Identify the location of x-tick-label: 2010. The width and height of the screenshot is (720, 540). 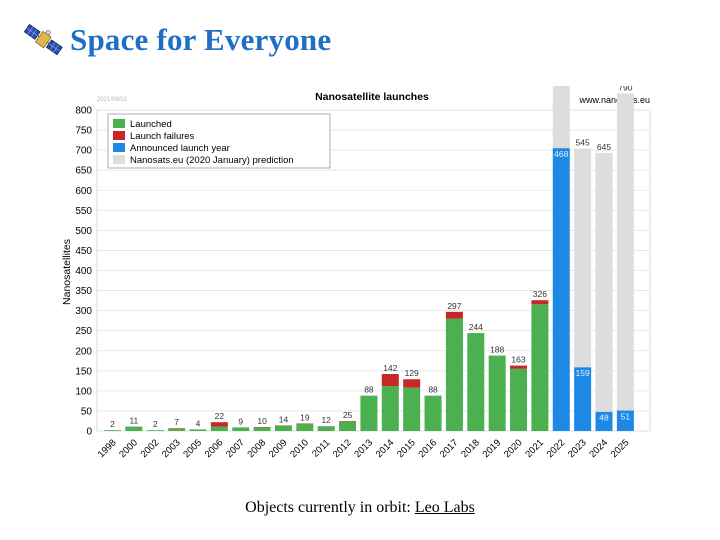
(299, 448).